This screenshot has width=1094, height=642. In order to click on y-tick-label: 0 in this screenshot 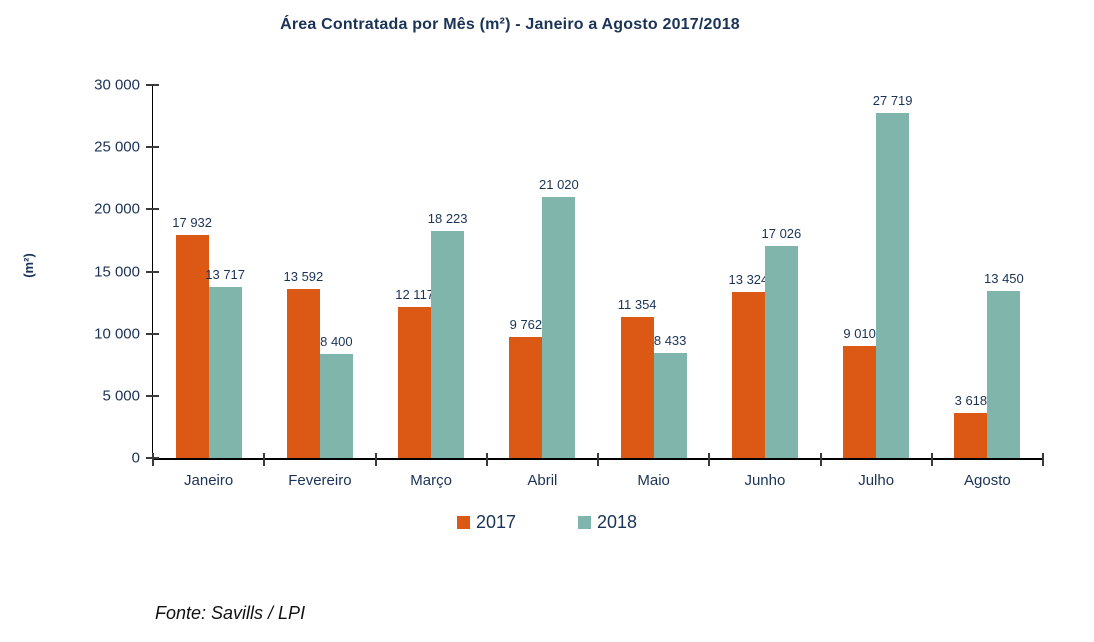, I will do `click(135, 458)`.